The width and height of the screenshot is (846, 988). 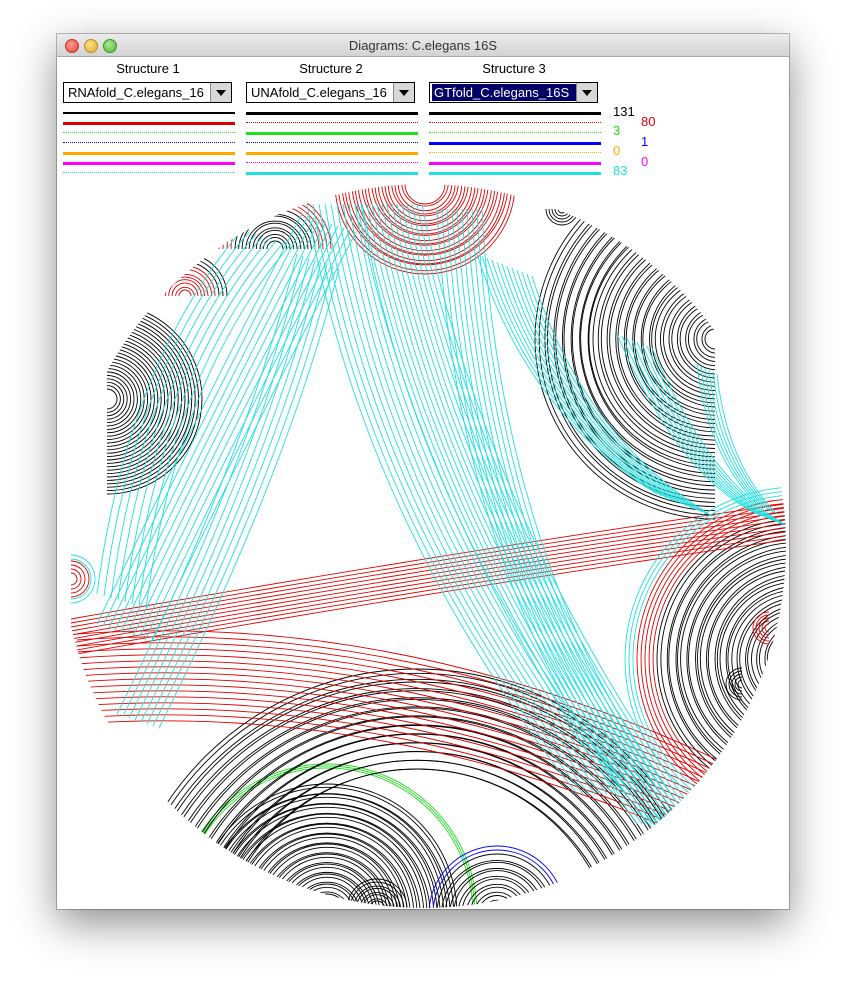 I want to click on structure-3-value: GTfold_C.elegans_16S, so click(x=506, y=92).